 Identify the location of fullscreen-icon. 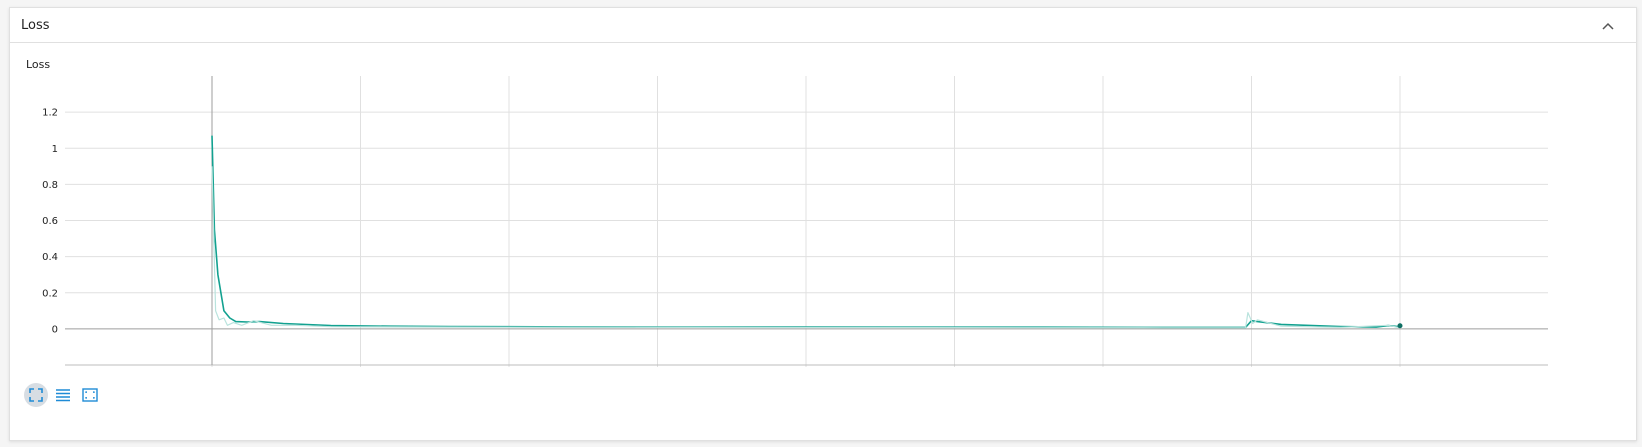
(36, 395).